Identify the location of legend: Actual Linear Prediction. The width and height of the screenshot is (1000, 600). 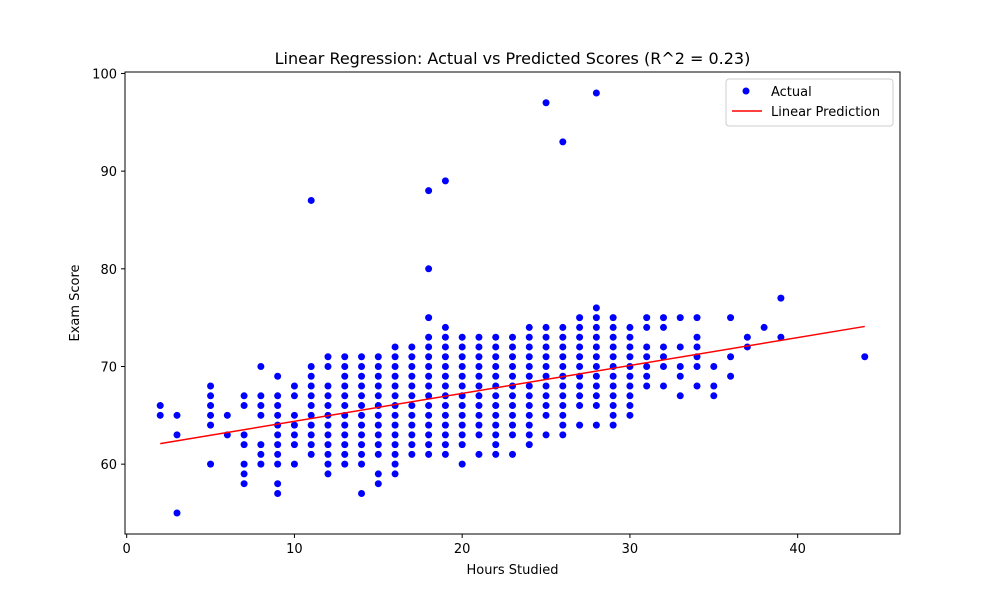
(809, 102).